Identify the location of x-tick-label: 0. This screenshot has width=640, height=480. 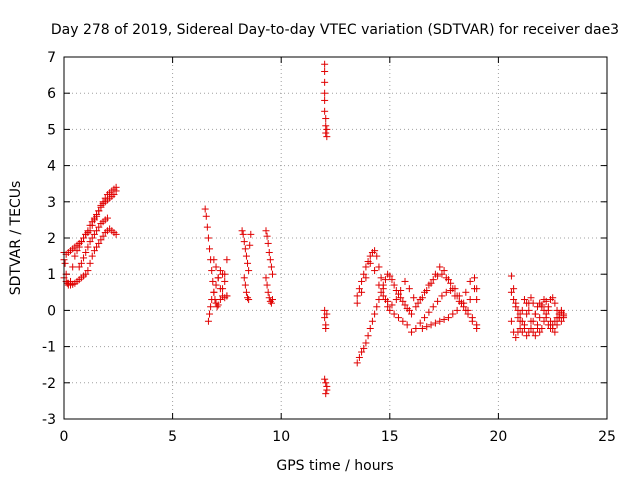
(64, 437).